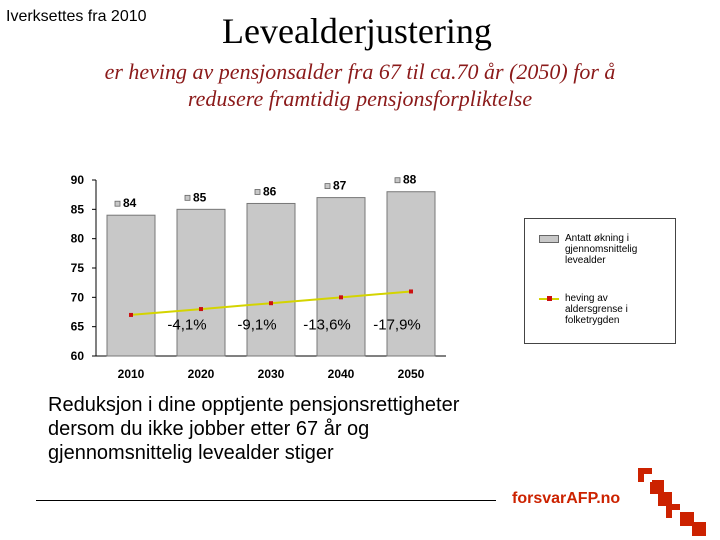  I want to click on reduction-label: -13,6%, so click(327, 325).